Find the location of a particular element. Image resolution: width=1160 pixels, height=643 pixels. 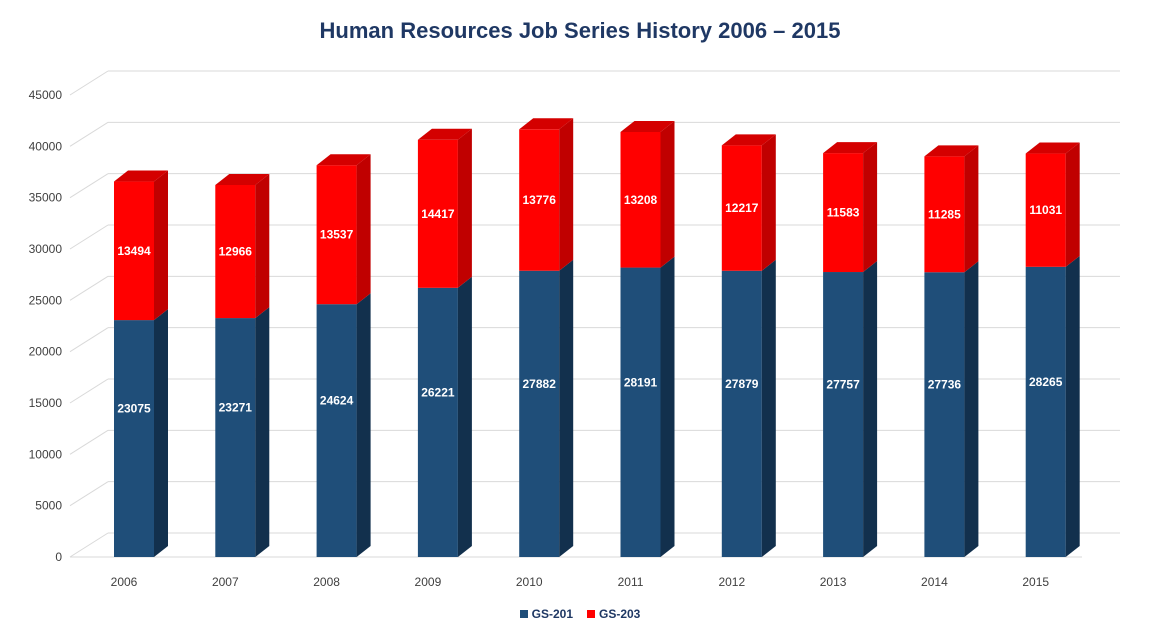

data-label-gs-201: 28265 is located at coordinates (1046, 382).